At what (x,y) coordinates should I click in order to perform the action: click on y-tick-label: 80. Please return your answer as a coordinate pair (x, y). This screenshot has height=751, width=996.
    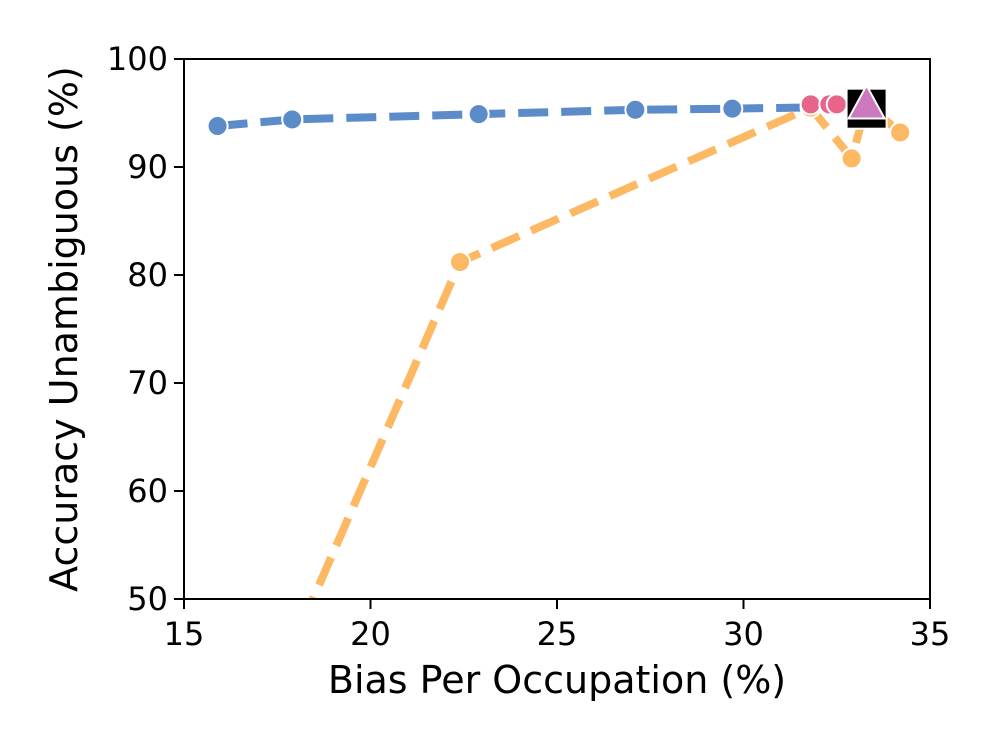
    Looking at the image, I should click on (147, 275).